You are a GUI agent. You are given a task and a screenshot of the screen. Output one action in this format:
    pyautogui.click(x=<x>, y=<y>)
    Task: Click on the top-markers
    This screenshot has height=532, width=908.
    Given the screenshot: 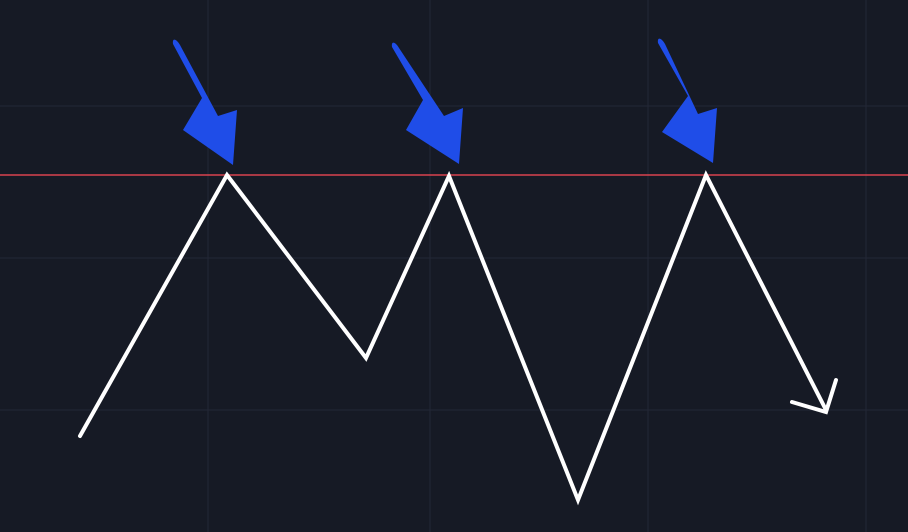 What is the action you would take?
    pyautogui.click(x=444, y=101)
    